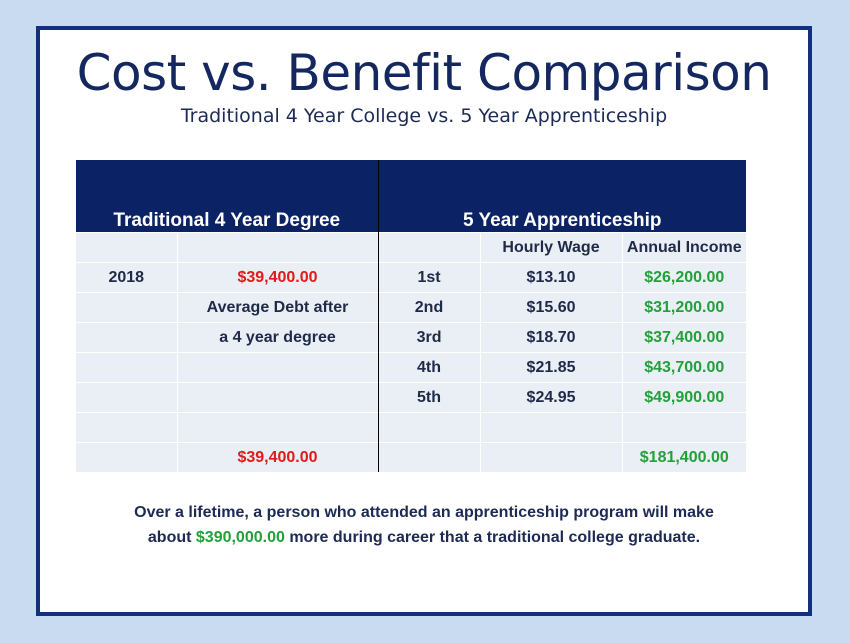  What do you see at coordinates (551, 397) in the screenshot?
I see `hourly-wage-cell: $24.95` at bounding box center [551, 397].